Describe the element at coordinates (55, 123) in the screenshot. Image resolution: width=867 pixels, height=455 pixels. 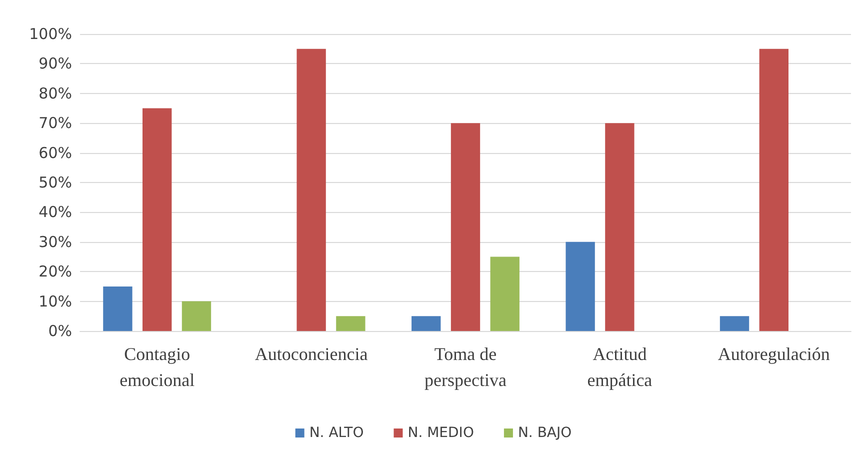
I see `y-tick-label: 70%` at that location.